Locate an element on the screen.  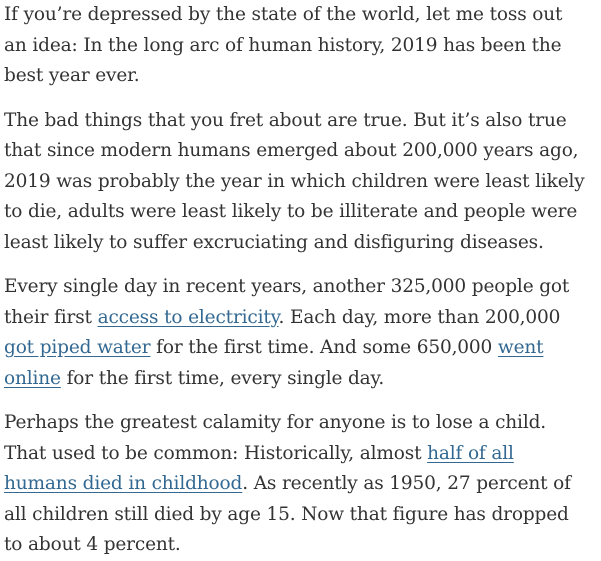
link-got-piped-water: got piped water is located at coordinates (77, 347).